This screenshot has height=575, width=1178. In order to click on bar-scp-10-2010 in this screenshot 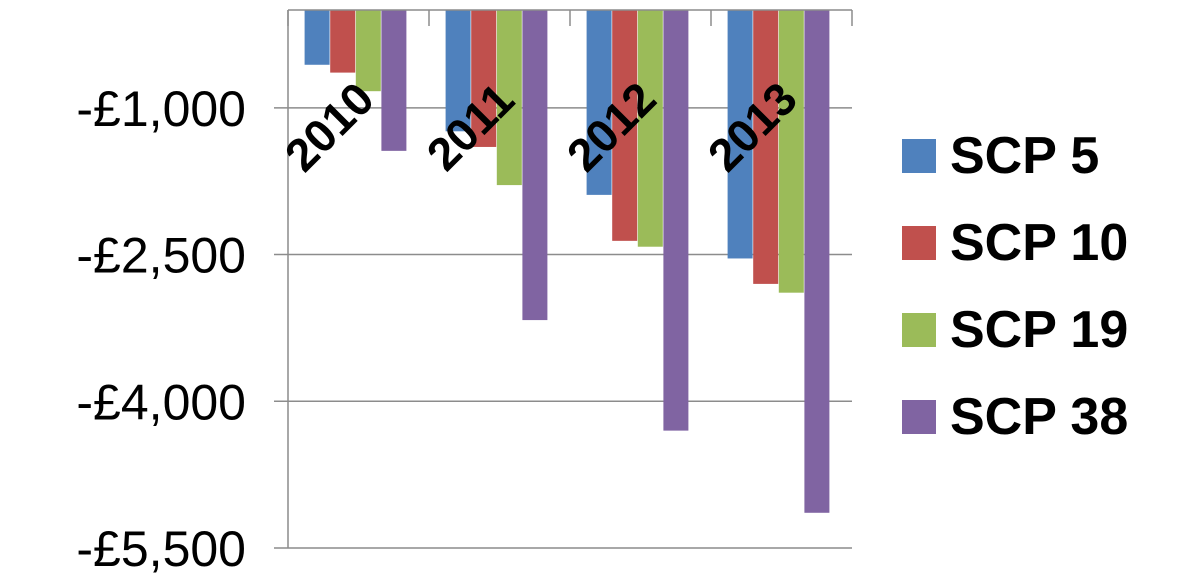, I will do `click(343, 41)`.